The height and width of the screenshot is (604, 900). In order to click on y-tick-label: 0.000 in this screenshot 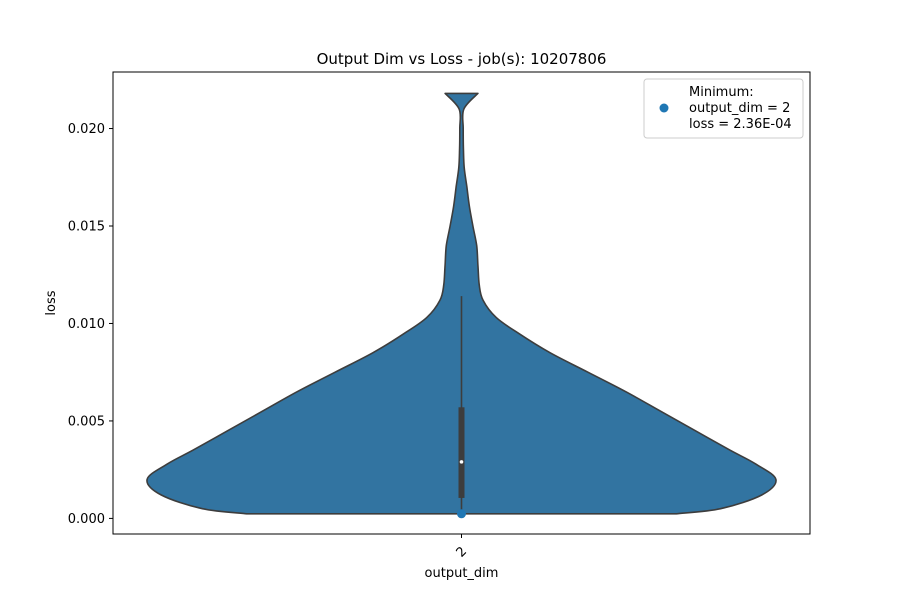, I will do `click(86, 519)`.